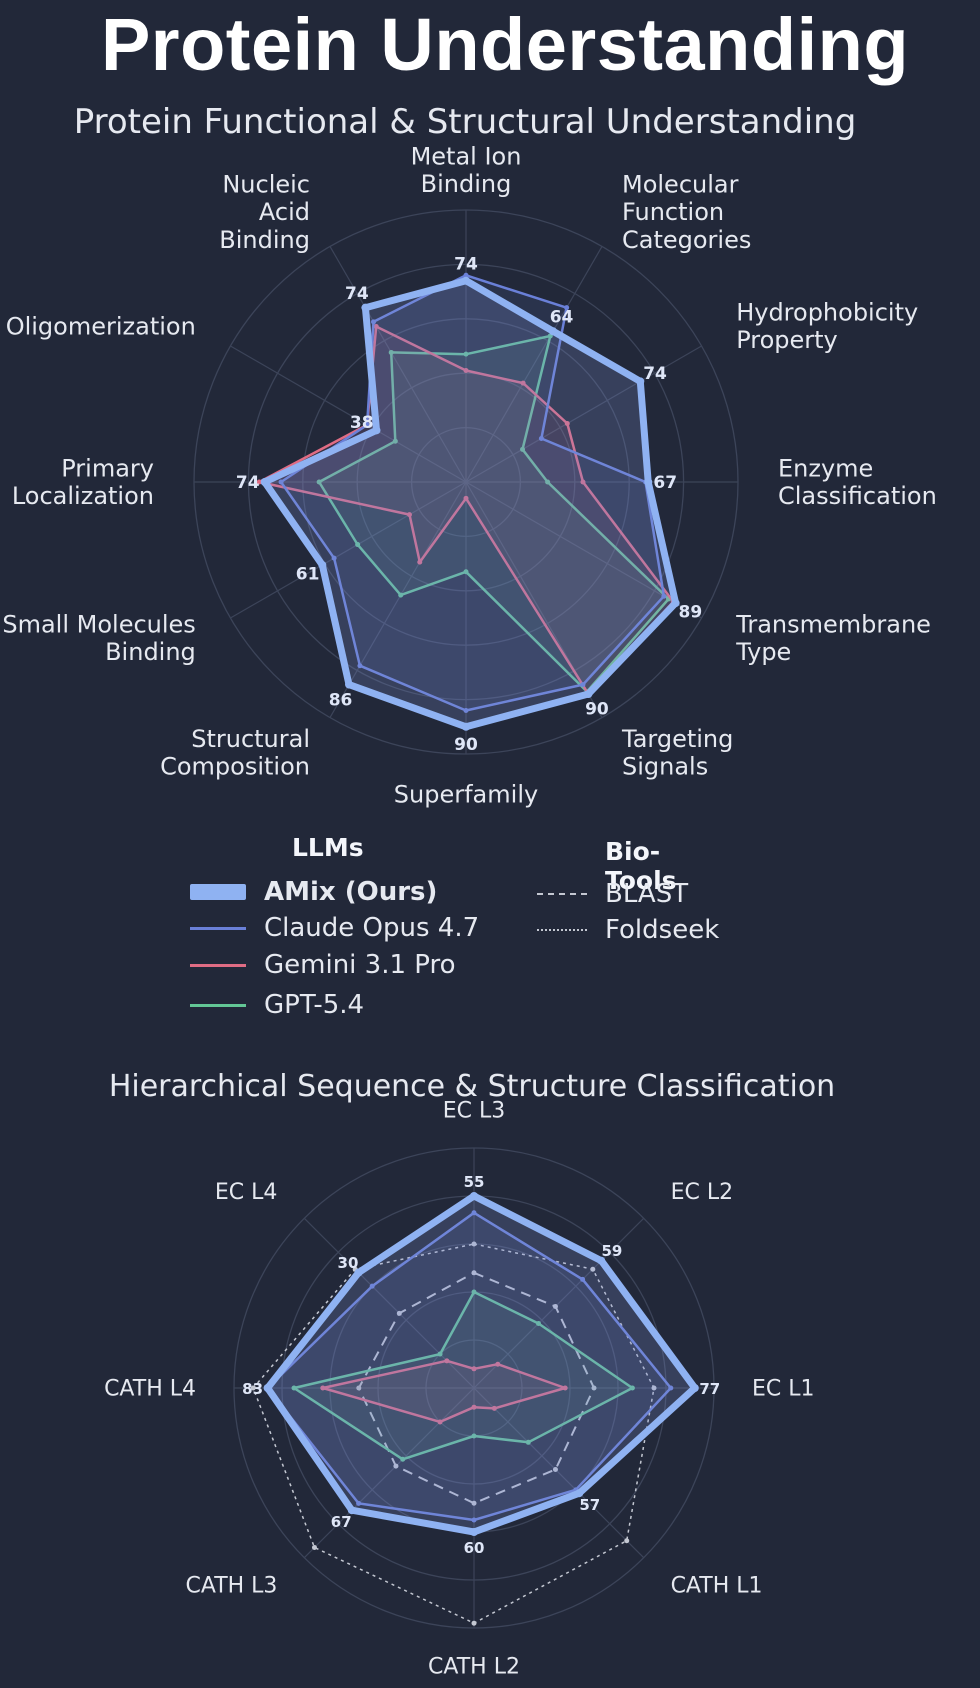  Describe the element at coordinates (313, 892) in the screenshot. I see `legend-item-amix: AMix (Ours)` at that location.